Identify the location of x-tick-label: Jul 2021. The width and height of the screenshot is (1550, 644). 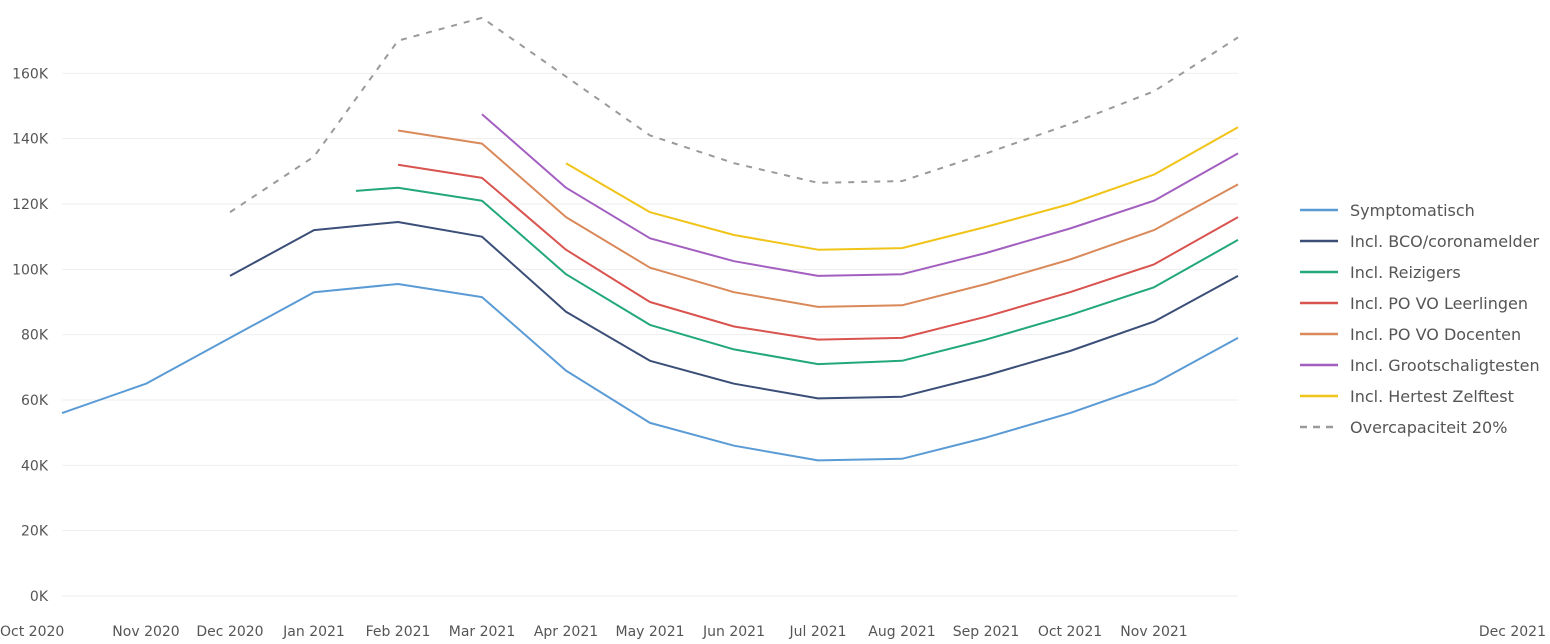
(818, 632).